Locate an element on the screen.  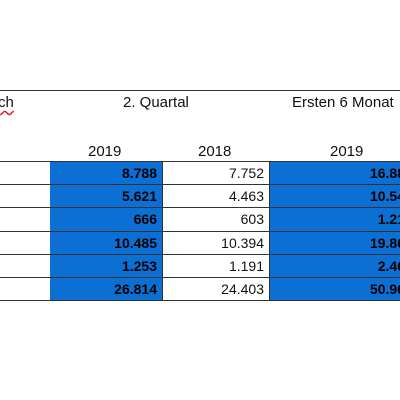
table-cell: 19.86 is located at coordinates (335, 242).